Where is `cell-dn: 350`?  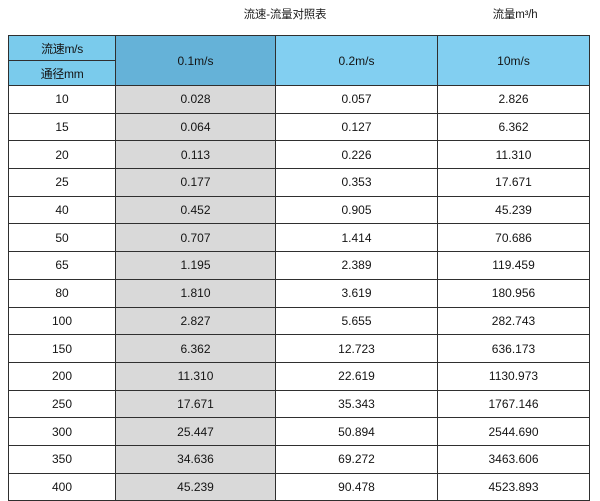
cell-dn: 350 is located at coordinates (62, 459).